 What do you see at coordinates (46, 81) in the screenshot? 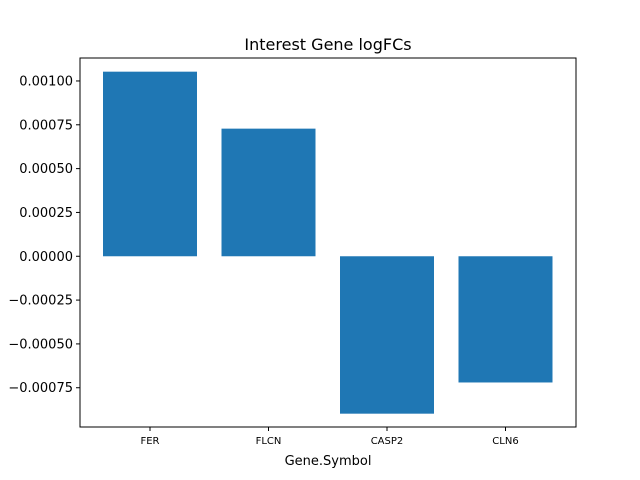
I see `y-tick-label: 0.00100` at bounding box center [46, 81].